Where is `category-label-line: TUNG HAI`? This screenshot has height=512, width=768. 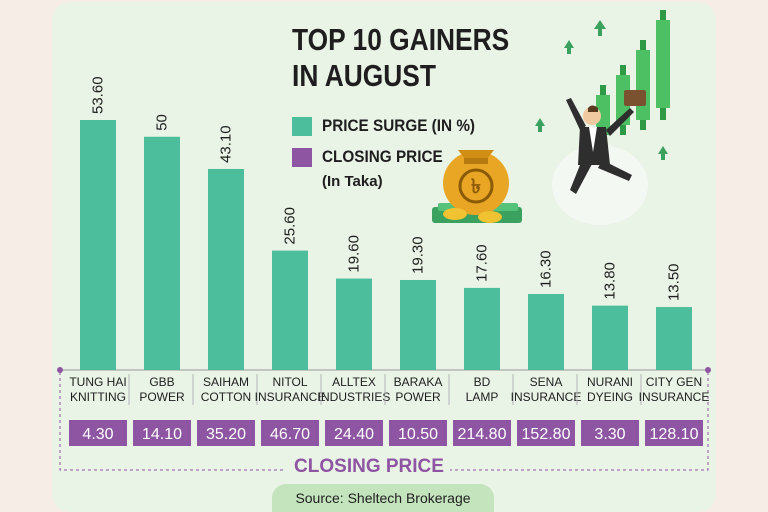
category-label-line: TUNG HAI is located at coordinates (97, 382).